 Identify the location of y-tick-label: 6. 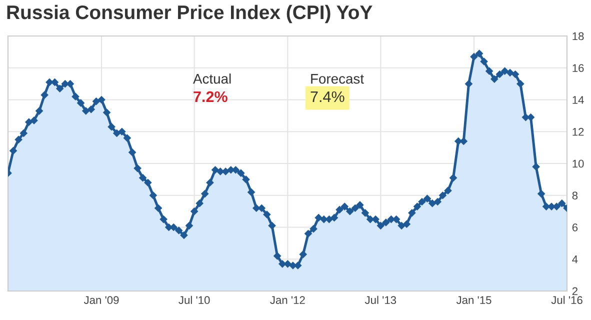
(575, 228).